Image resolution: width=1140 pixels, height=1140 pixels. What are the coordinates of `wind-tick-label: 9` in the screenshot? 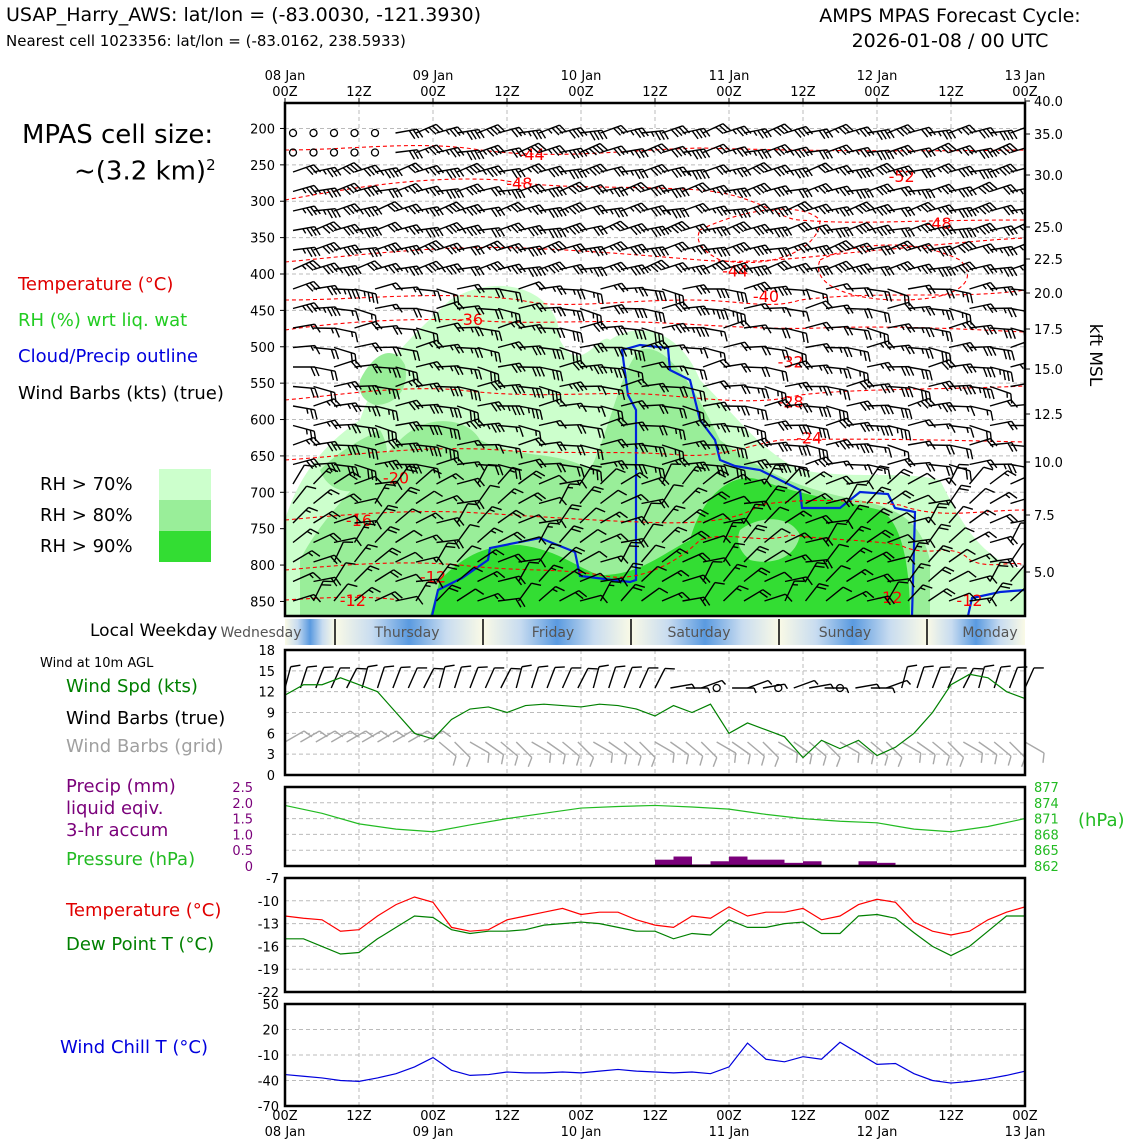 It's located at (271, 714).